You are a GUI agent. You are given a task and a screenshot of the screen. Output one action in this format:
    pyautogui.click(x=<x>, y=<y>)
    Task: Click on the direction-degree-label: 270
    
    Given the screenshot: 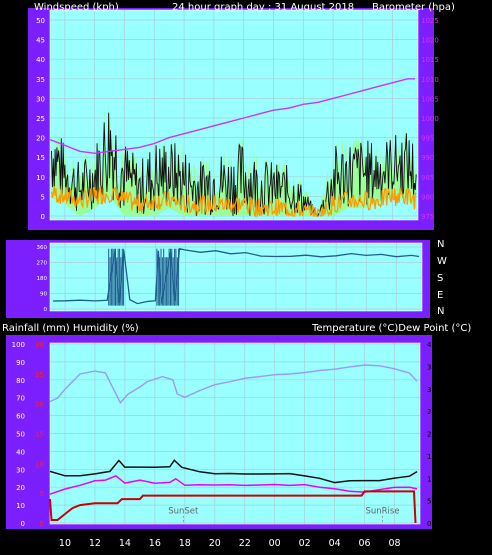 What is the action you would take?
    pyautogui.click(x=42, y=264)
    